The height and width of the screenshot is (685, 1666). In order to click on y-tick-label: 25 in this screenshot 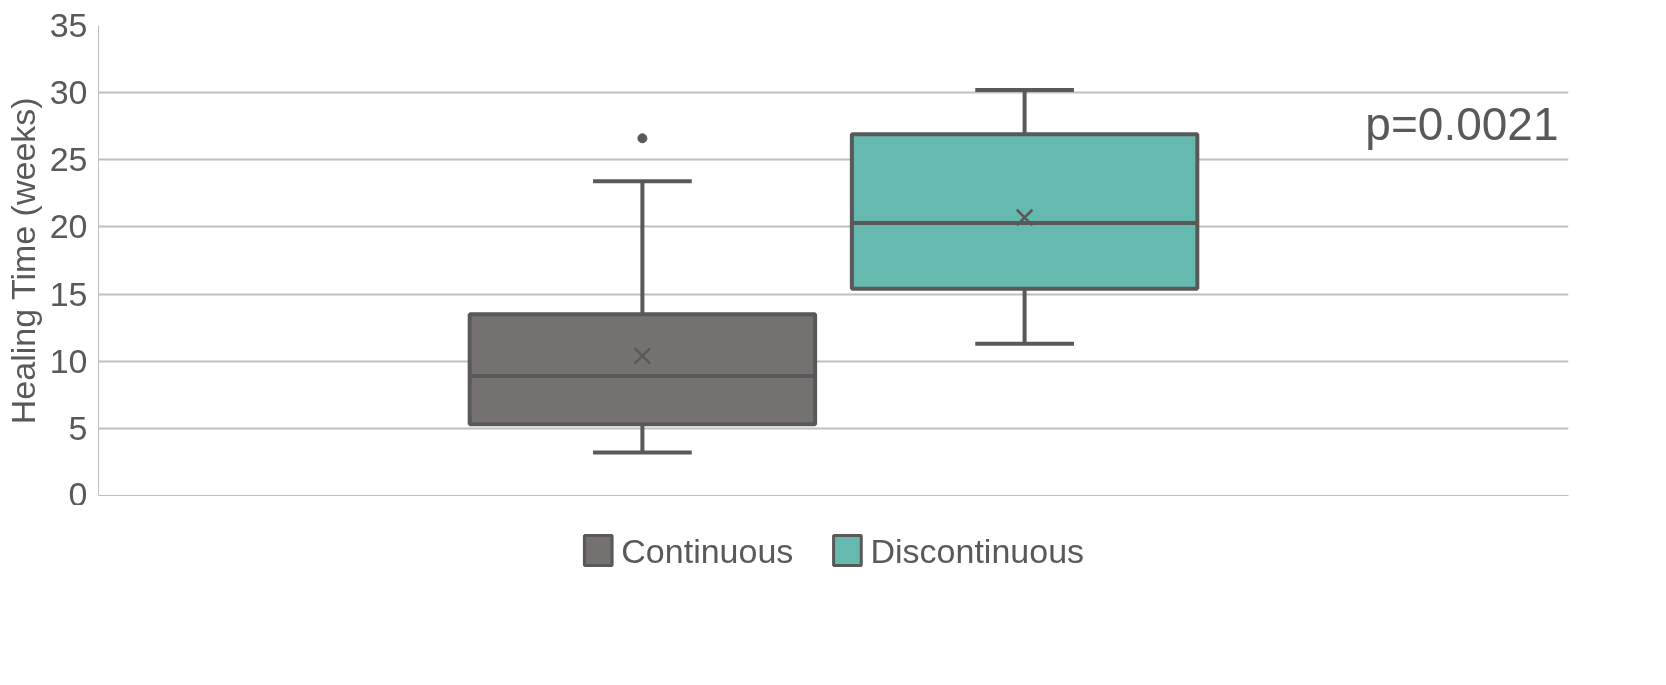, I will do `click(68, 159)`.